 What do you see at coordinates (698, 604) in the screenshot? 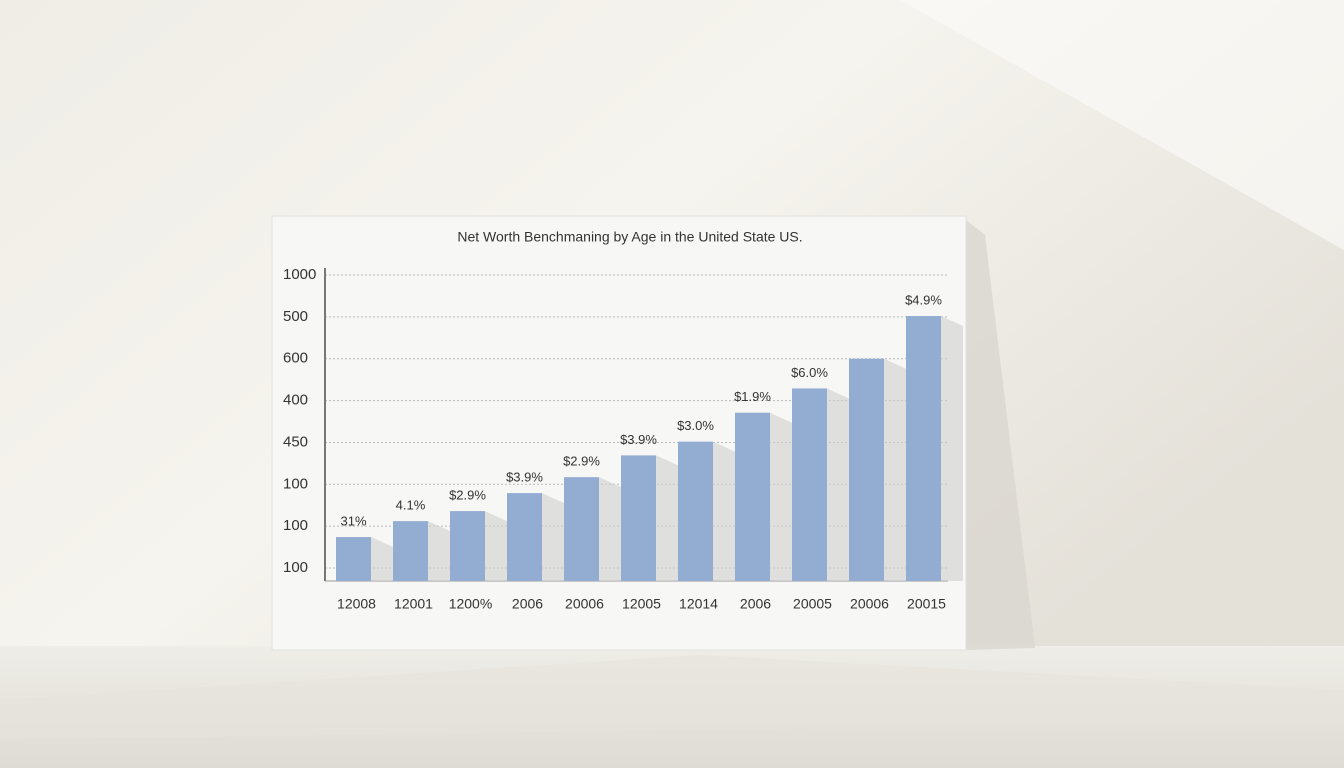
I see `x-tick-label: 12014` at bounding box center [698, 604].